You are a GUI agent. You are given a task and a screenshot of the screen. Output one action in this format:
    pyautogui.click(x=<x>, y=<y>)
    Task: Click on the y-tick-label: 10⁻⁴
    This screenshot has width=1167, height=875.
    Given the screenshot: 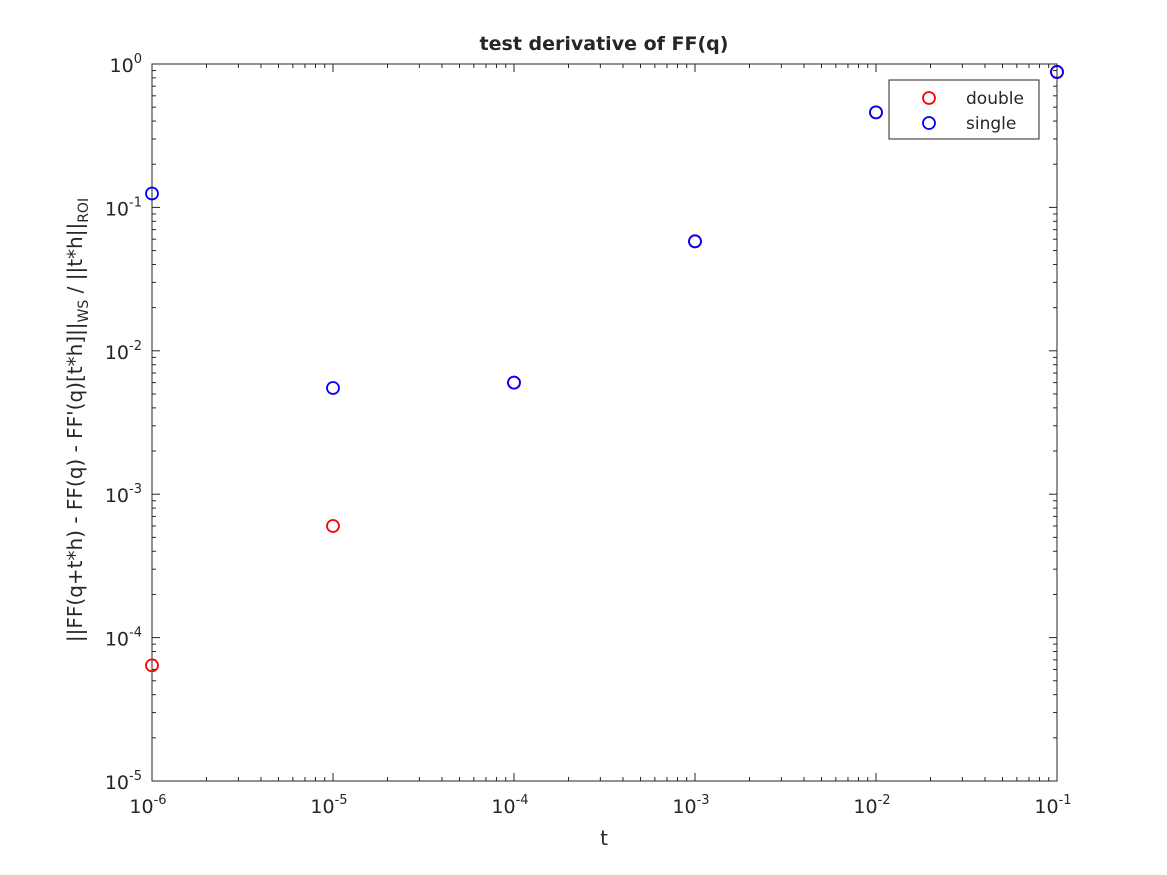 What is the action you would take?
    pyautogui.click(x=123, y=638)
    